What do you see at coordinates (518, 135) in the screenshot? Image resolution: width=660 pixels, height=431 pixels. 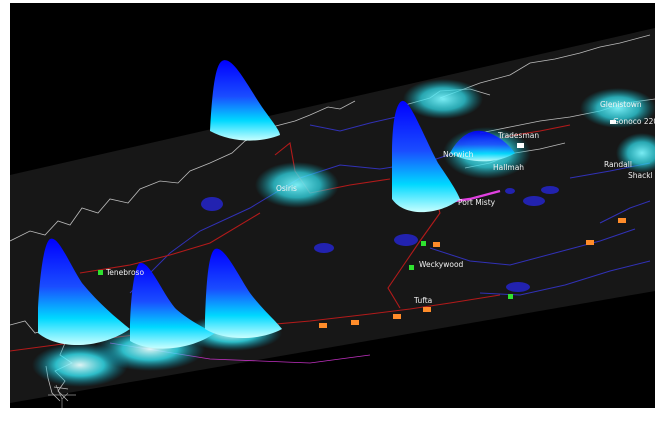 I see `town-label-tradesman: Tradesman` at bounding box center [518, 135].